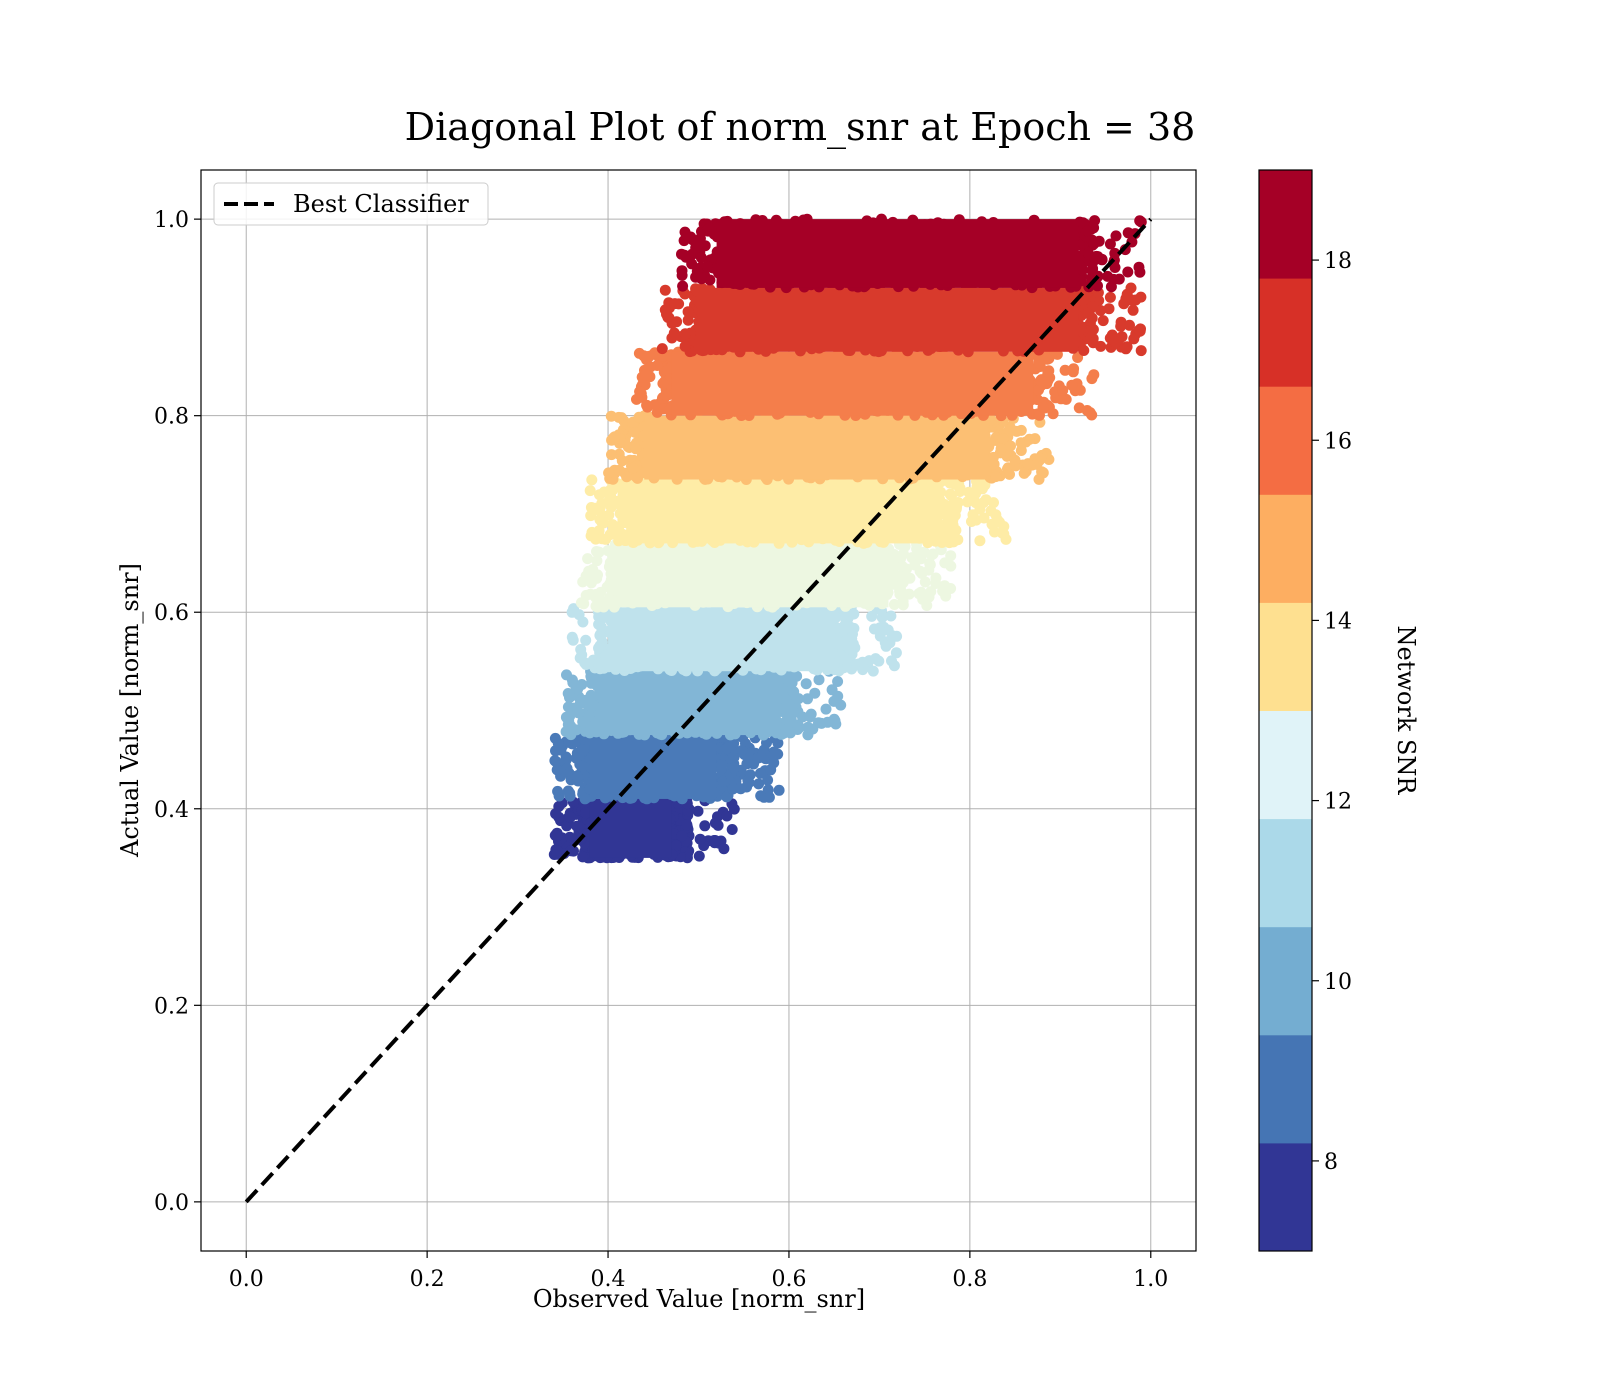 Image resolution: width=1600 pixels, height=1400 pixels. I want to click on chart-title: Diagonal Plot of norm_snr at Epoch = 38, so click(800, 127).